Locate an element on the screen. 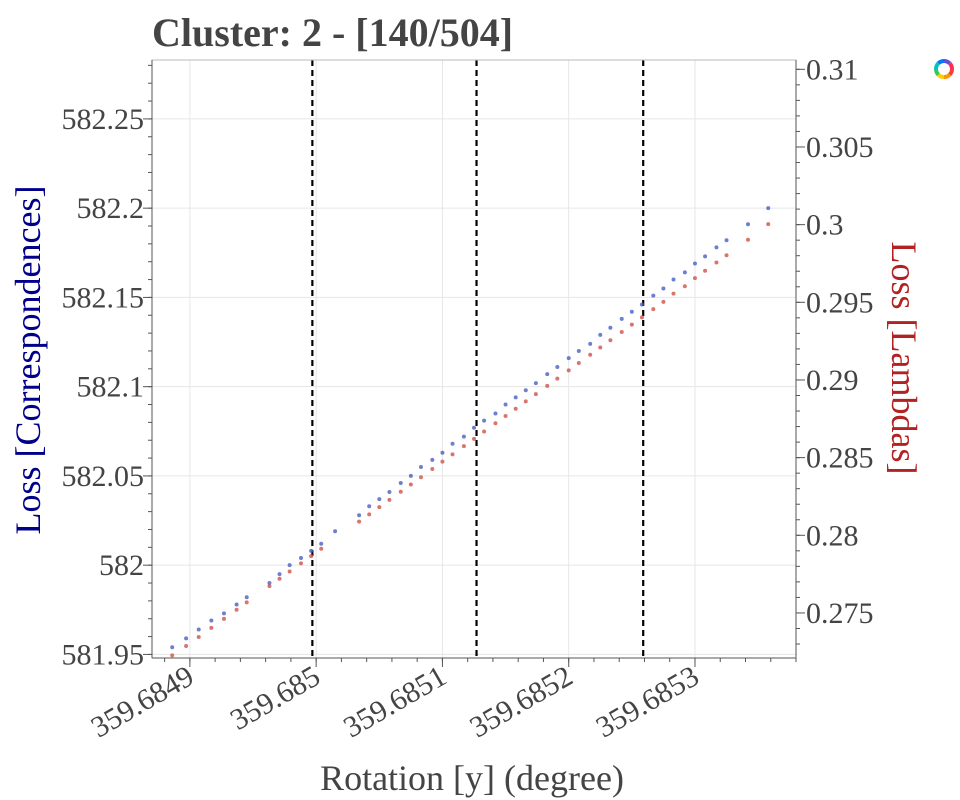 The height and width of the screenshot is (800, 960). y-right-tick-label: 0.305 is located at coordinates (840, 147).